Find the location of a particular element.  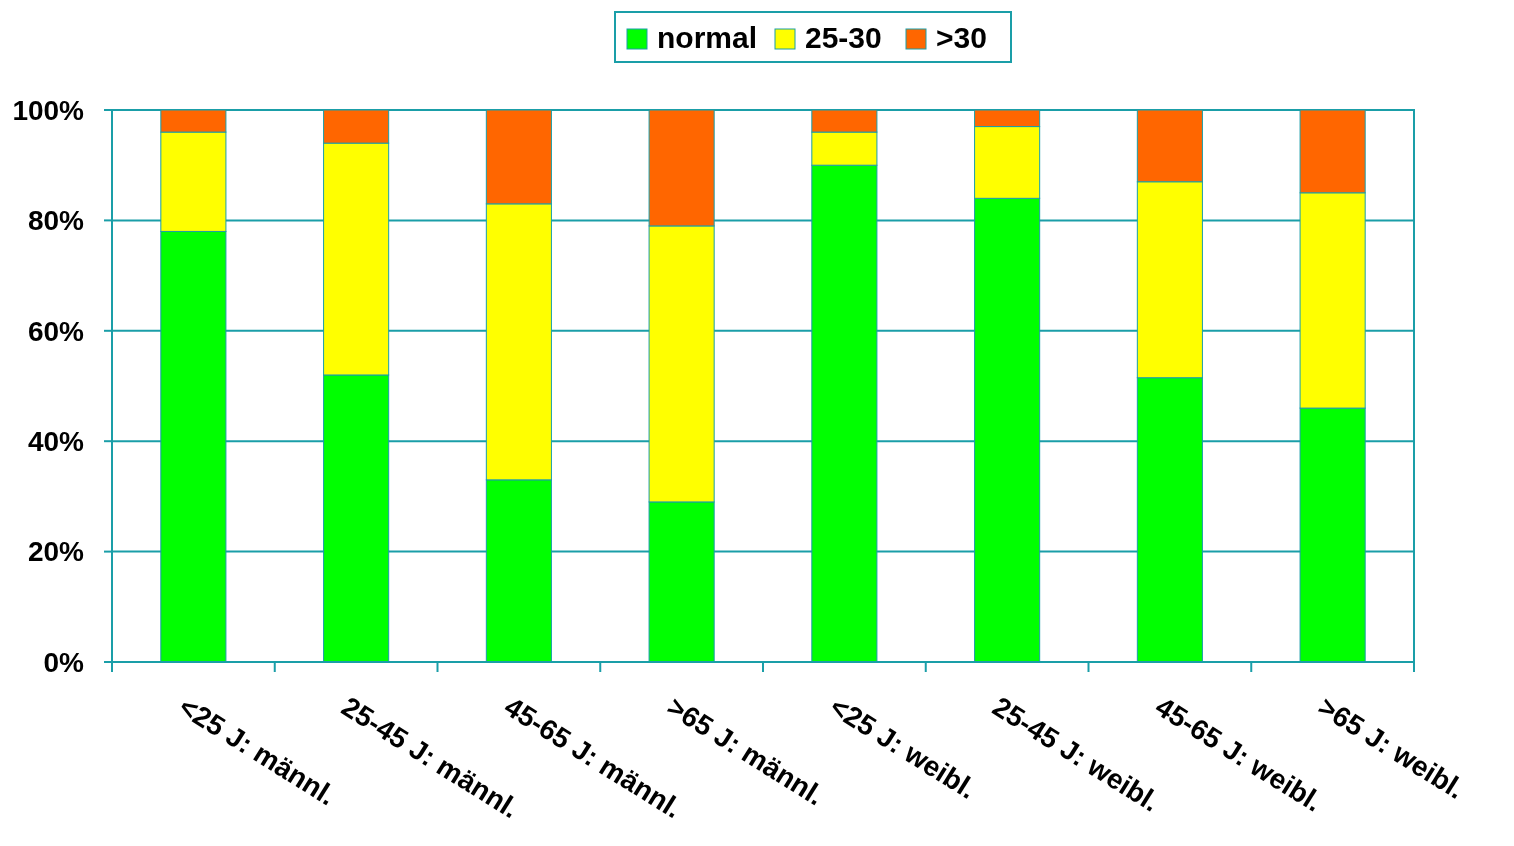

y-tick-label: 40% is located at coordinates (56, 441).